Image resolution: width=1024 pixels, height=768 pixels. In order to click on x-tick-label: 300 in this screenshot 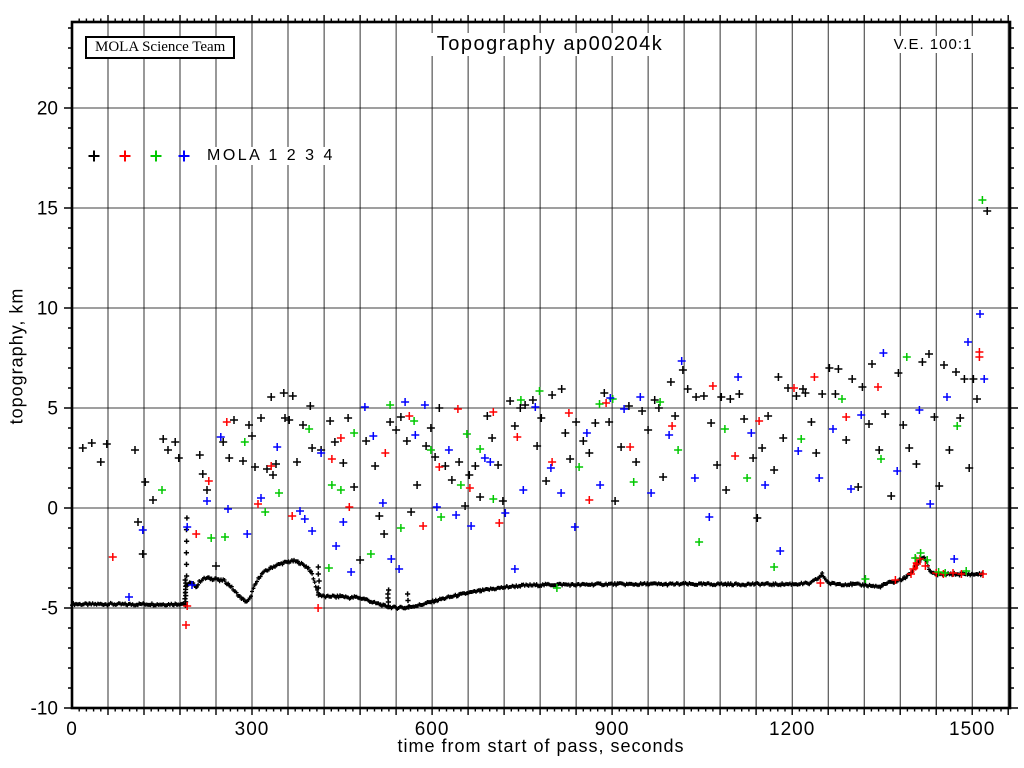, I will do `click(252, 729)`.